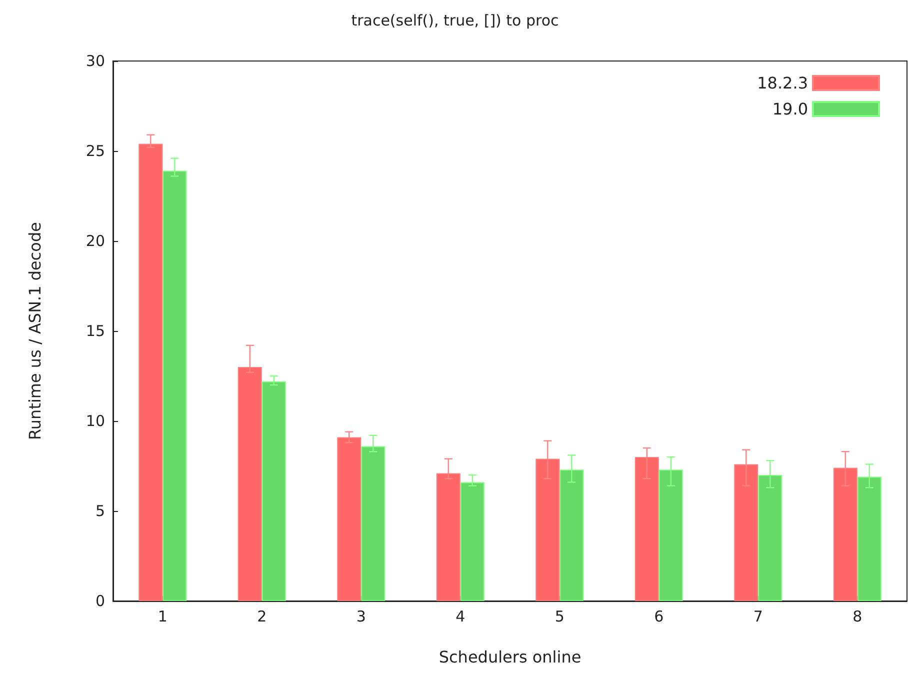 The image size is (910, 684). What do you see at coordinates (857, 617) in the screenshot?
I see `x-tick-label: 8` at bounding box center [857, 617].